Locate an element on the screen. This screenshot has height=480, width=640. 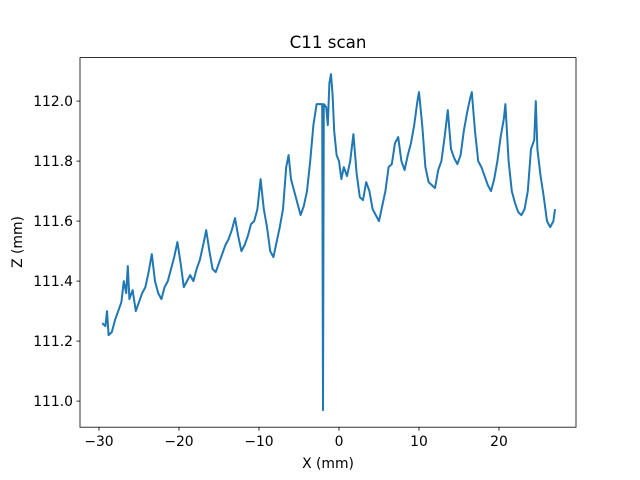
y-tick-label: 111.6 is located at coordinates (53, 222).